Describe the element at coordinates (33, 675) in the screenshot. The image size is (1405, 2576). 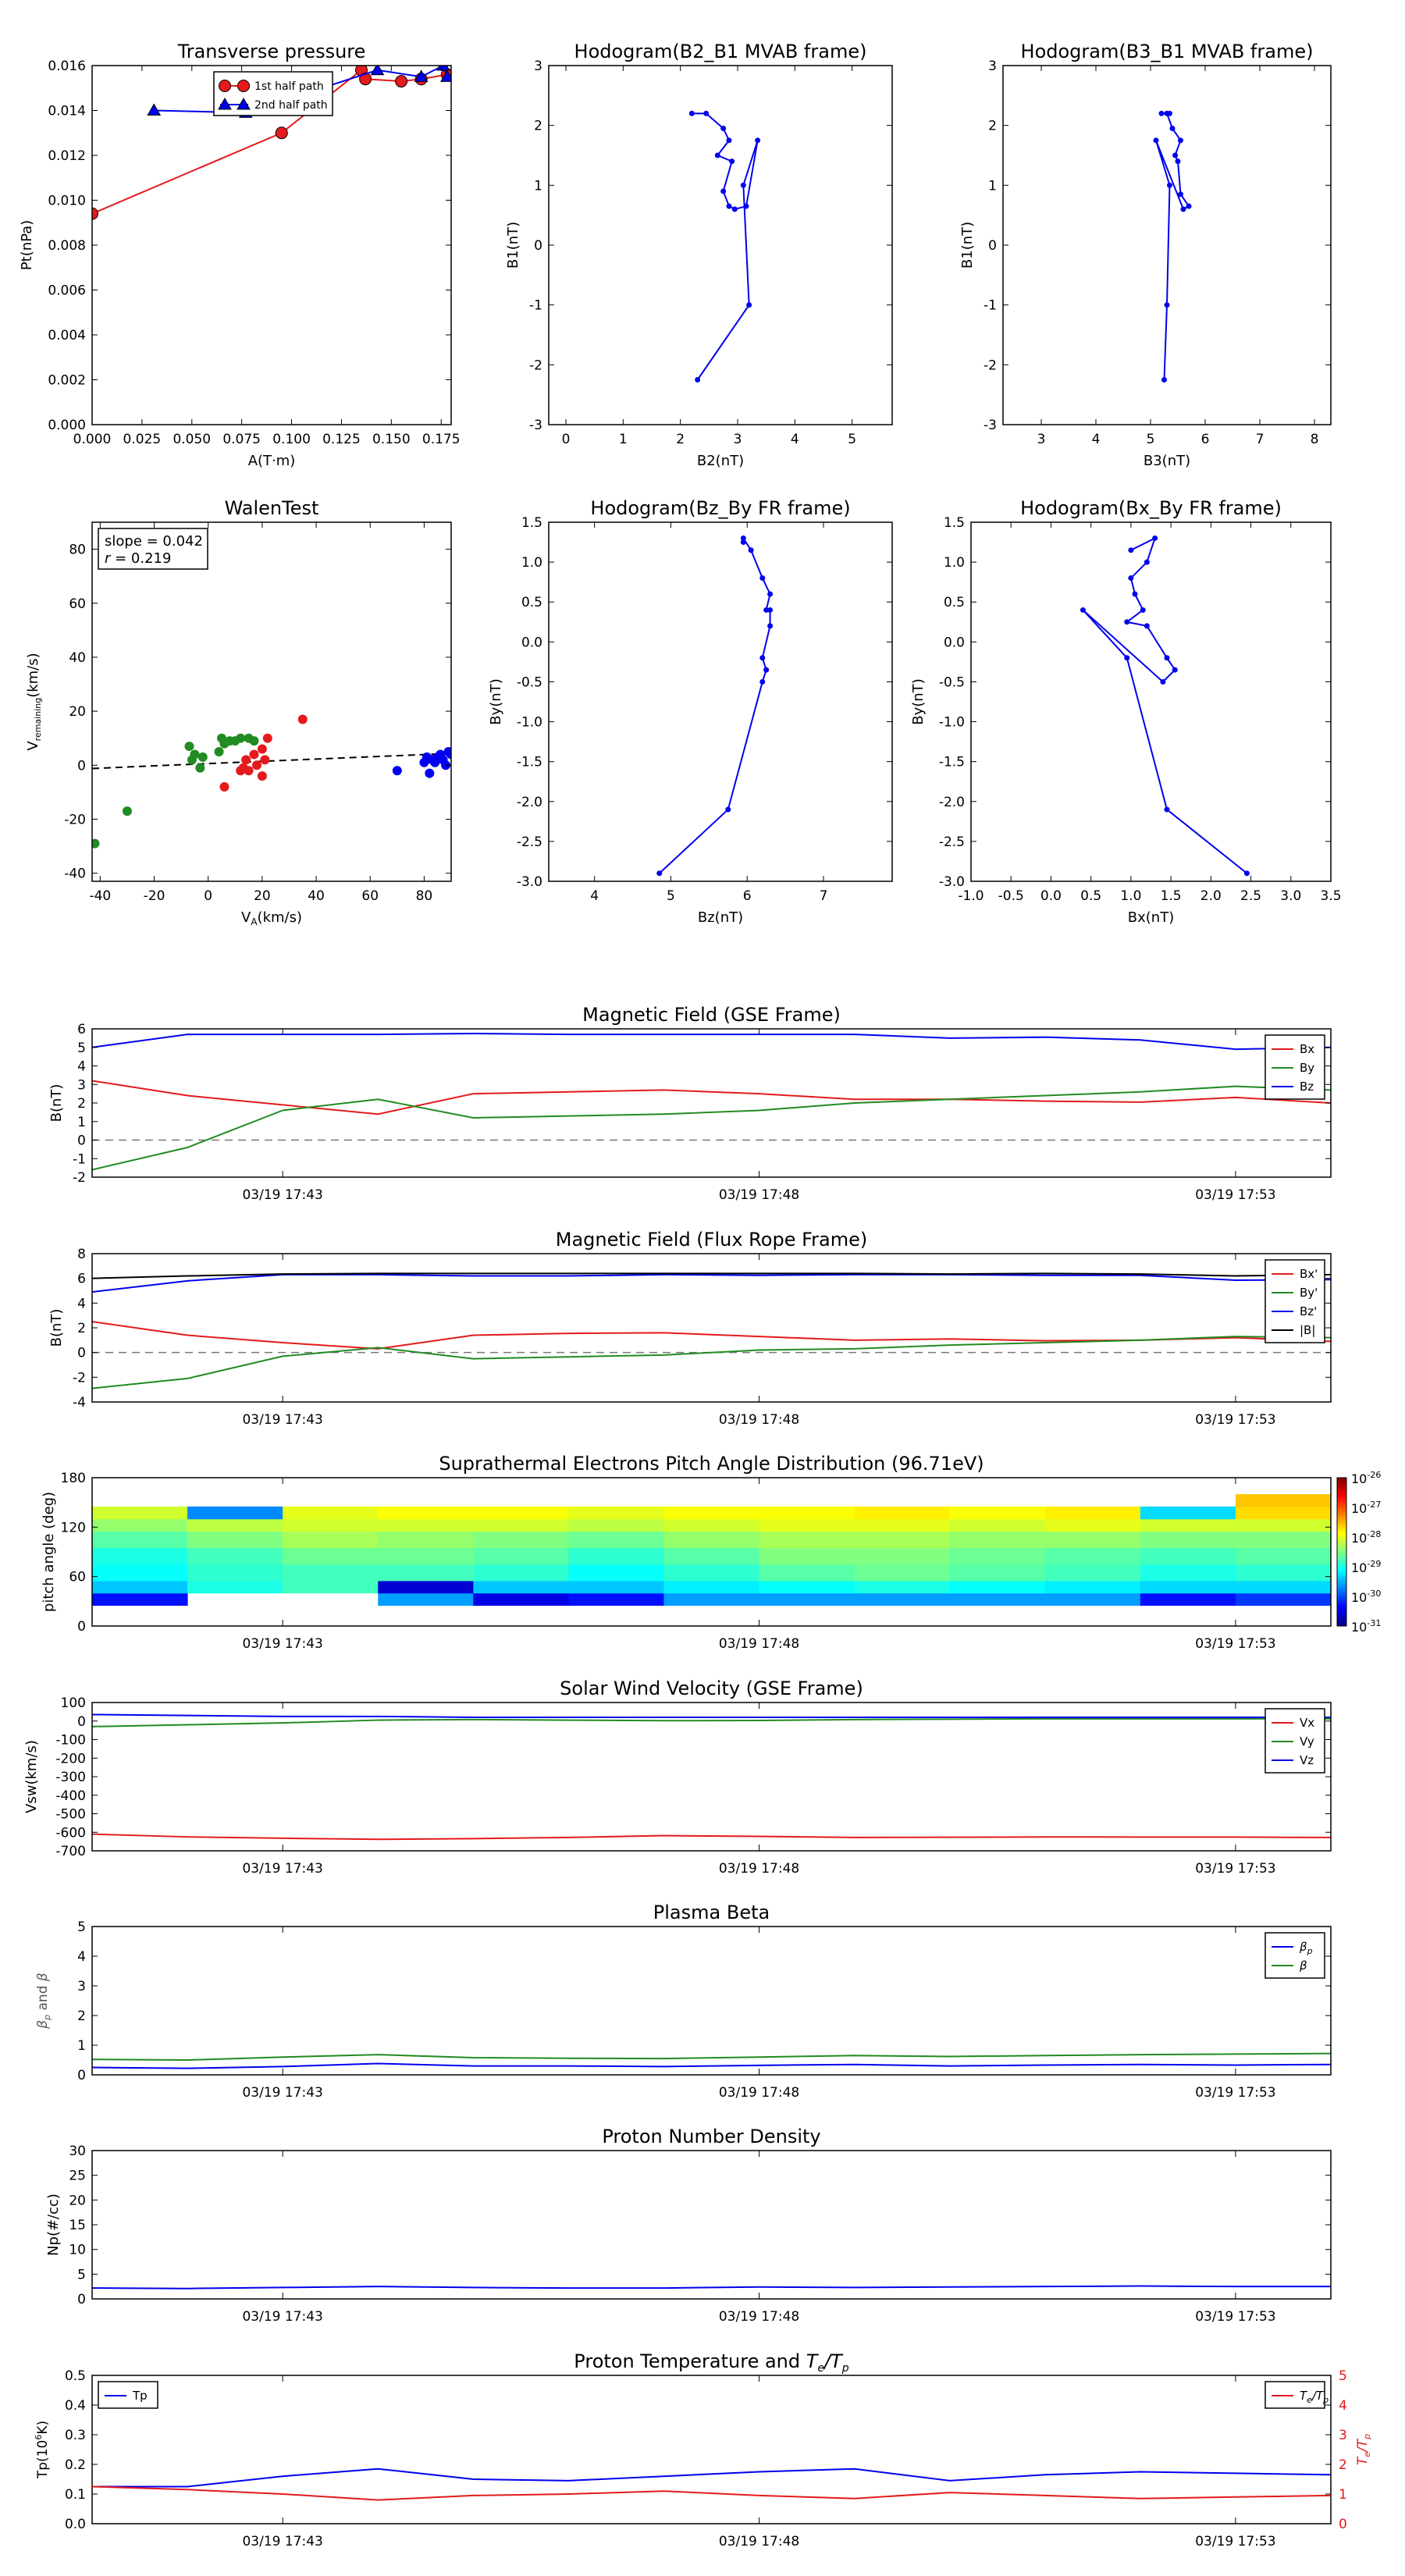
I see `walen-ylabel-unit: (km/s)` at that location.